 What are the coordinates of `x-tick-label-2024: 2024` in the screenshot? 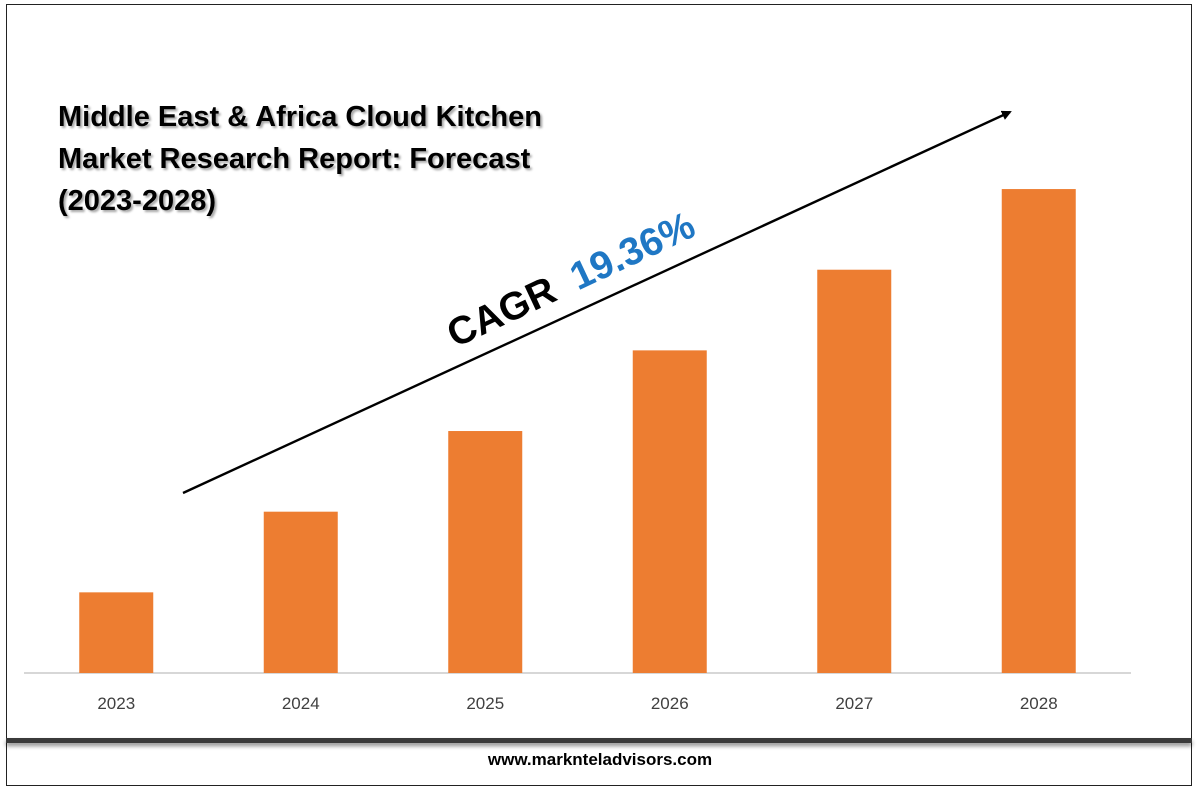 It's located at (301, 703).